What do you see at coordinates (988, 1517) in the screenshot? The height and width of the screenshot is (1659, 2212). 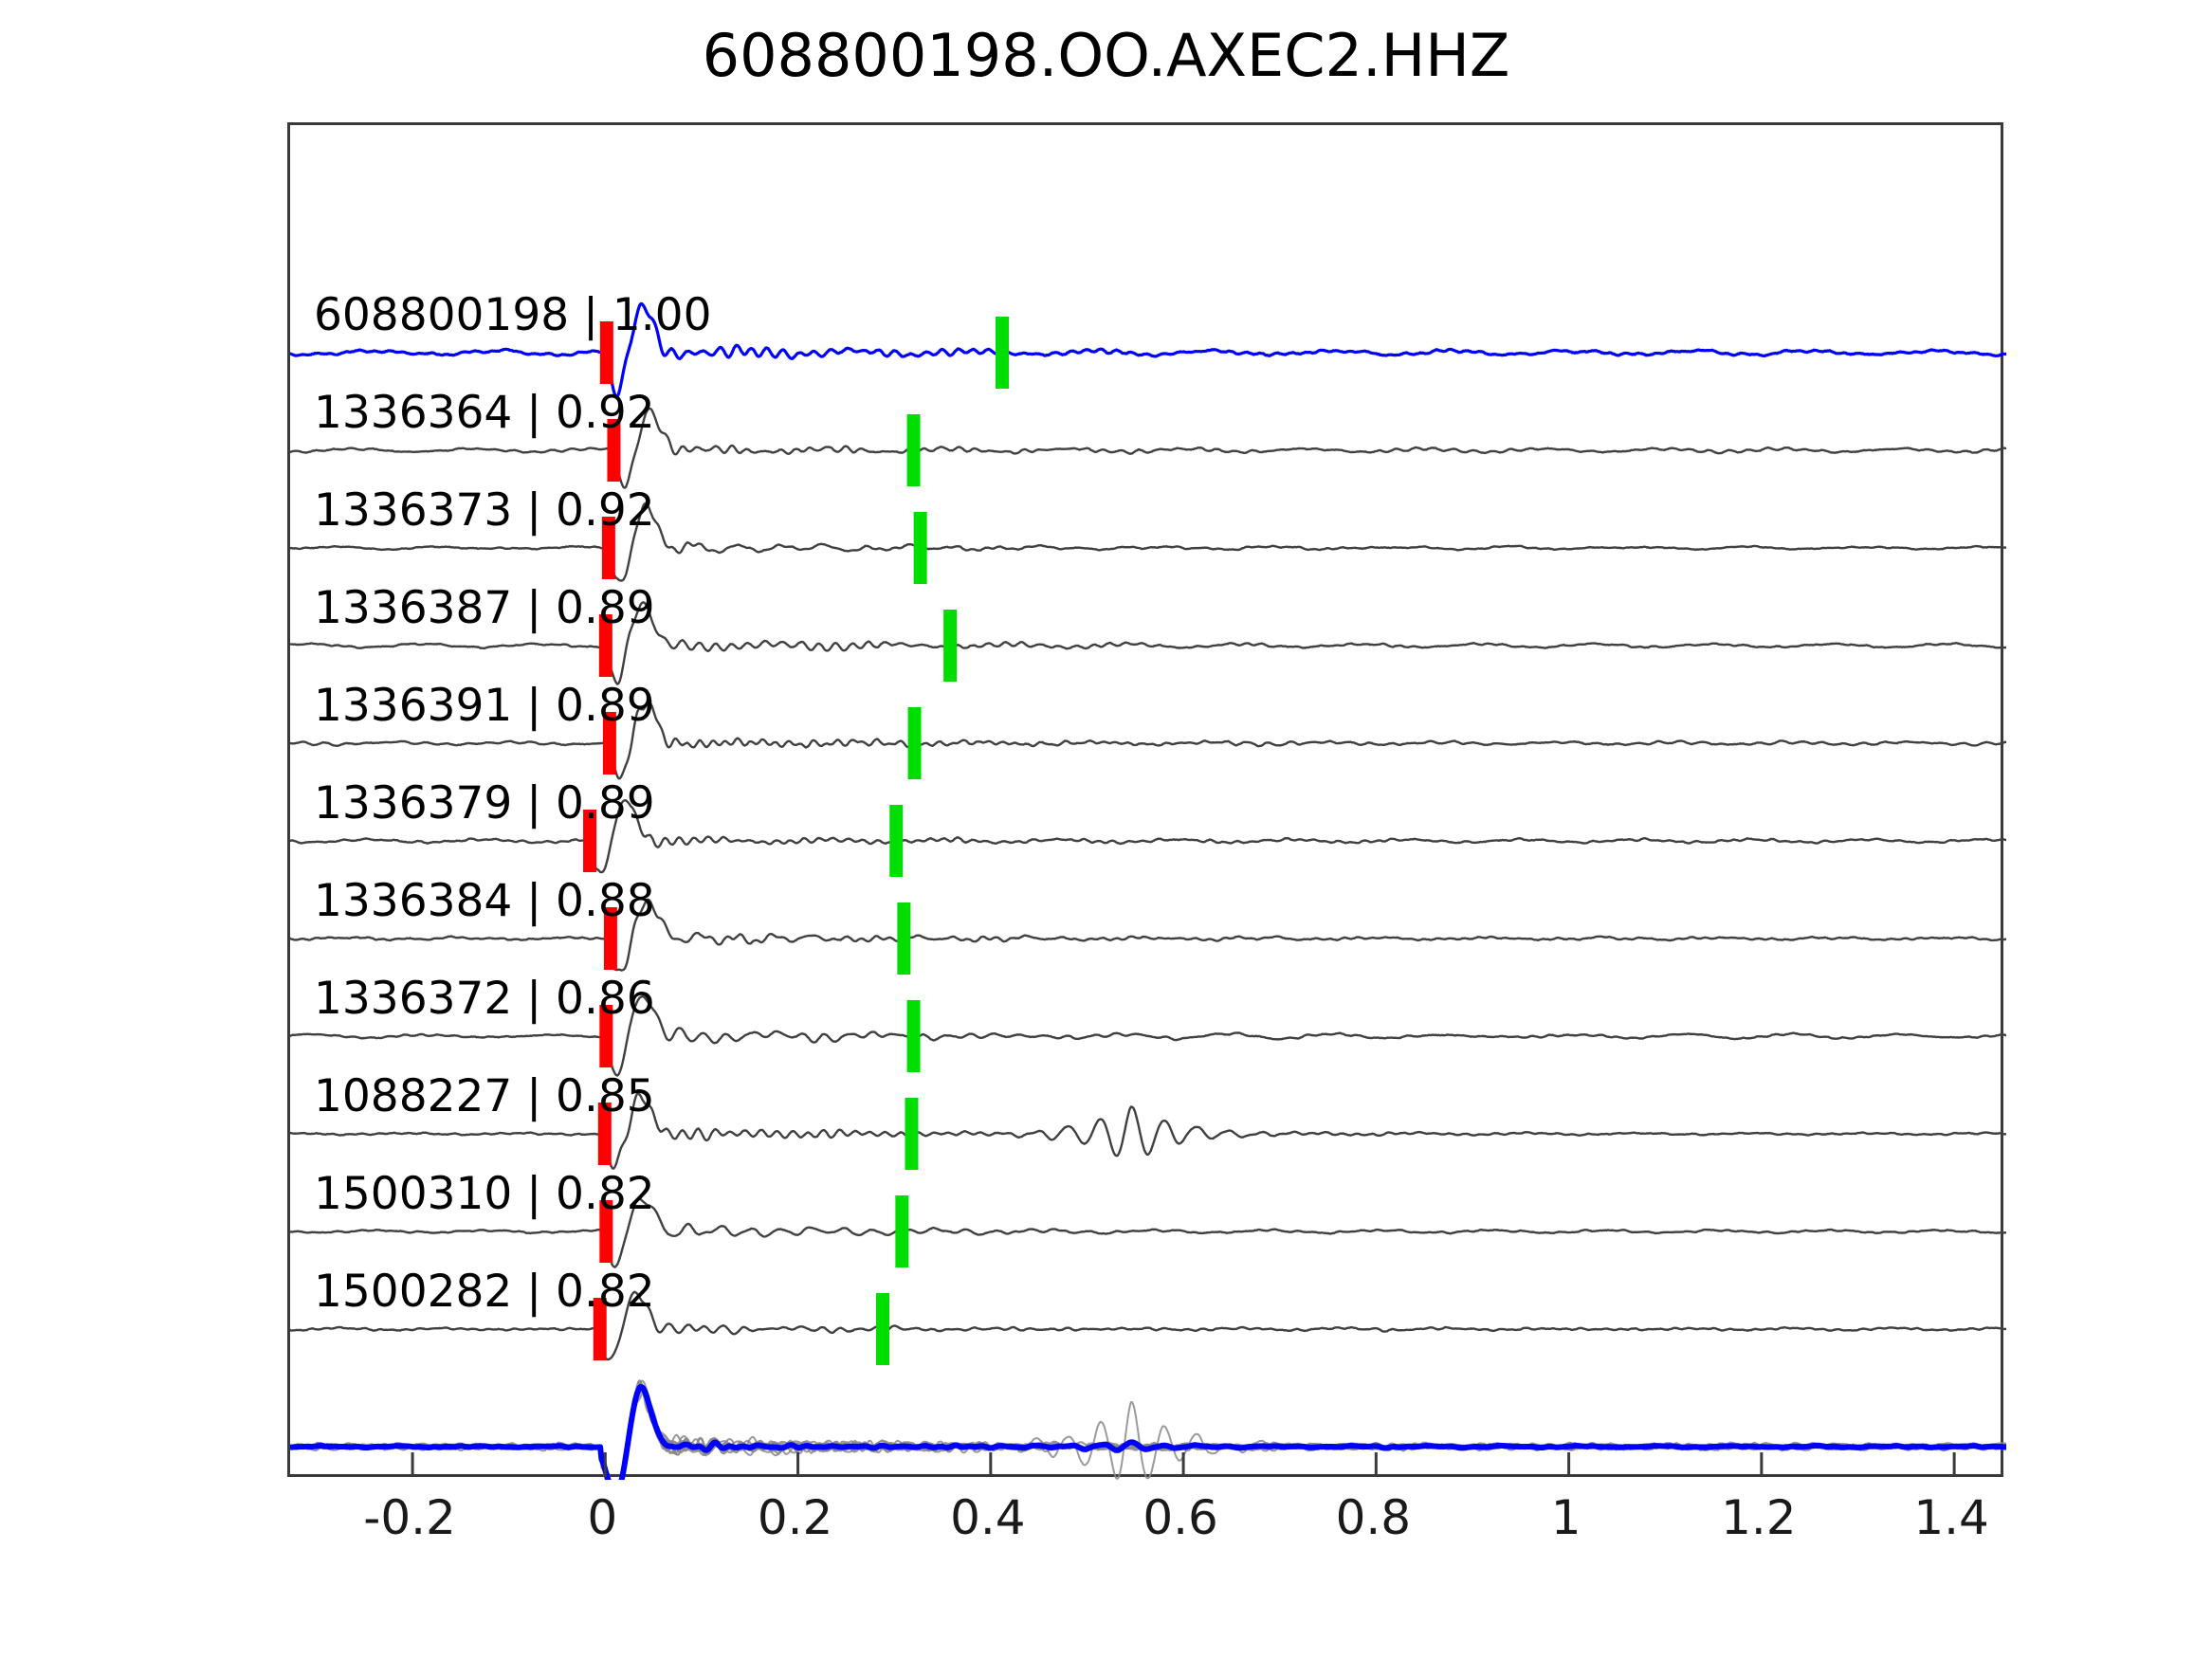 I see `x-tick-label-3: 0.4` at bounding box center [988, 1517].